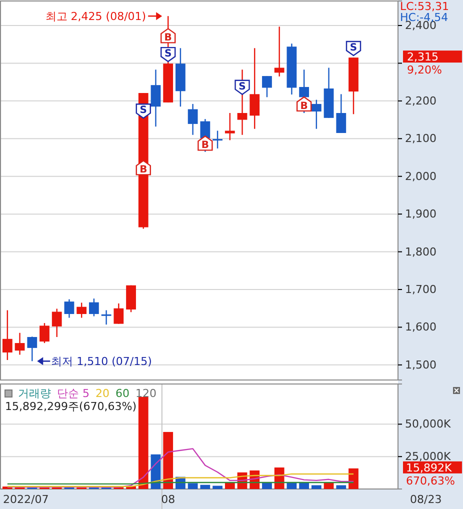 The width and height of the screenshot is (463, 509). Describe the element at coordinates (420, 251) in the screenshot. I see `y-tick-label: 1,800` at that location.